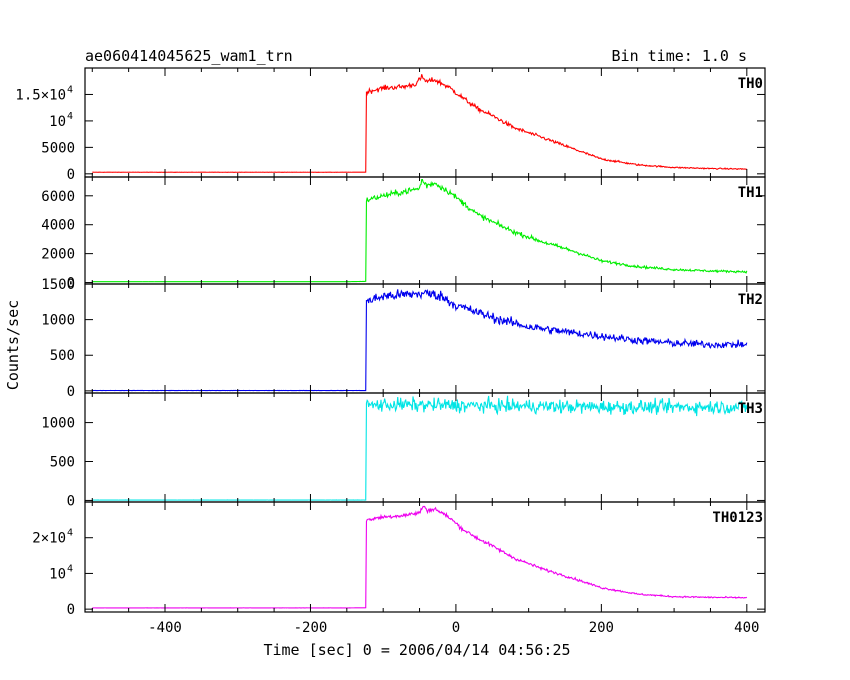  What do you see at coordinates (420, 231) in the screenshot?
I see `series-line-th1` at bounding box center [420, 231].